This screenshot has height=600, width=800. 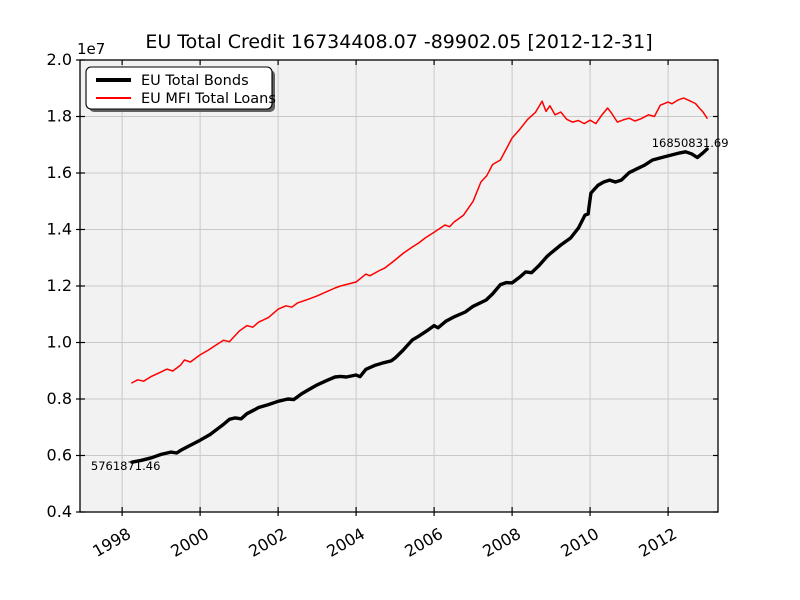 I want to click on x-tick-label: 2002, so click(x=267, y=542).